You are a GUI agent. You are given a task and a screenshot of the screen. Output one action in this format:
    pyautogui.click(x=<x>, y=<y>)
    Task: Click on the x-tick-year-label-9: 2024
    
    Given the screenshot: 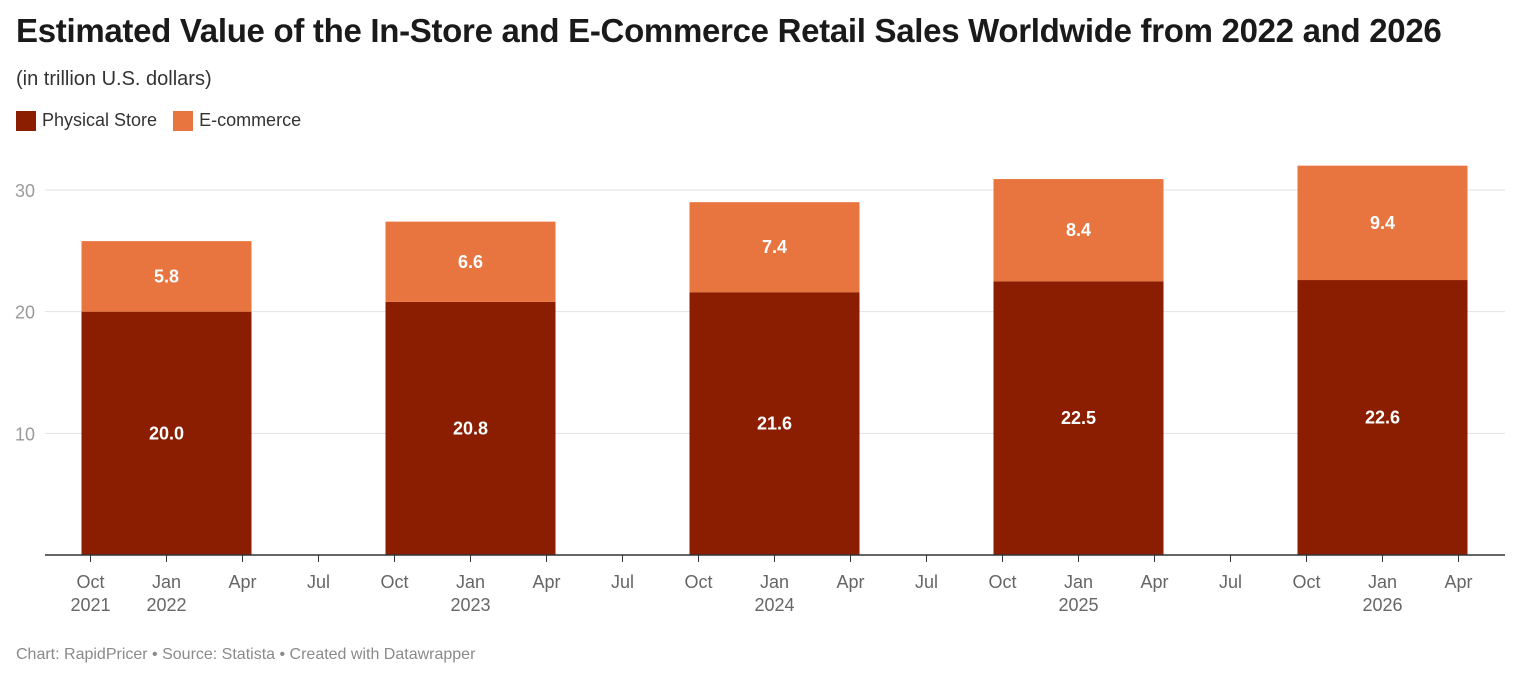 What is the action you would take?
    pyautogui.click(x=774, y=605)
    